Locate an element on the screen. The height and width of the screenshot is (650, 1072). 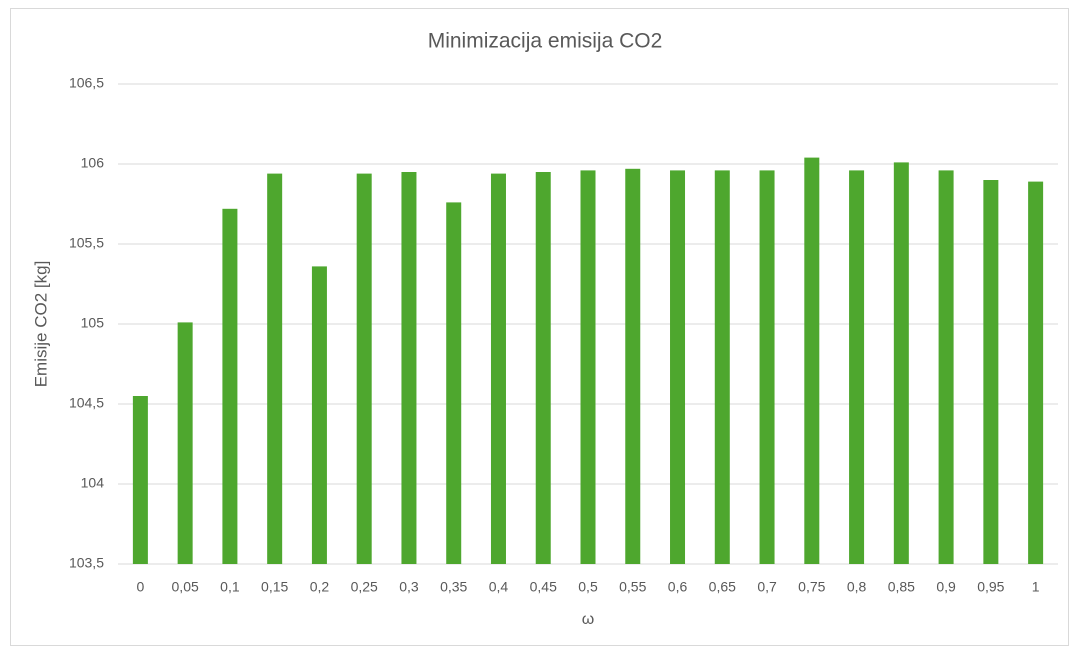
x-tick-label: 0 is located at coordinates (140, 587).